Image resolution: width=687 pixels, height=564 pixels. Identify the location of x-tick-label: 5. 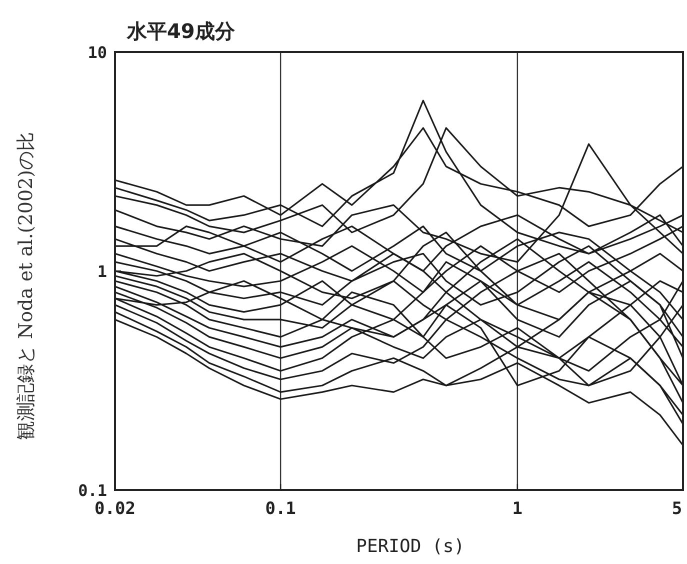
(677, 509).